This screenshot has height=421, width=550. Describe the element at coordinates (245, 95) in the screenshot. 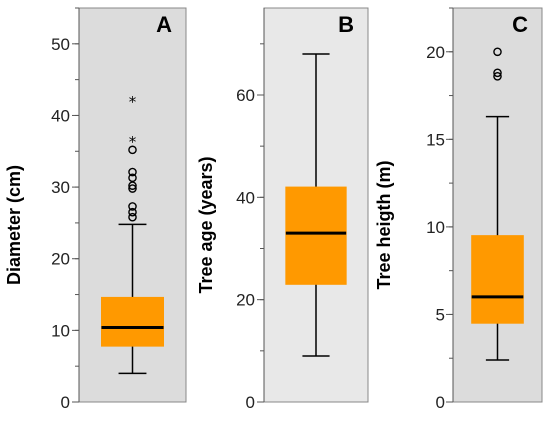

I see `y-tick-label: 60` at that location.